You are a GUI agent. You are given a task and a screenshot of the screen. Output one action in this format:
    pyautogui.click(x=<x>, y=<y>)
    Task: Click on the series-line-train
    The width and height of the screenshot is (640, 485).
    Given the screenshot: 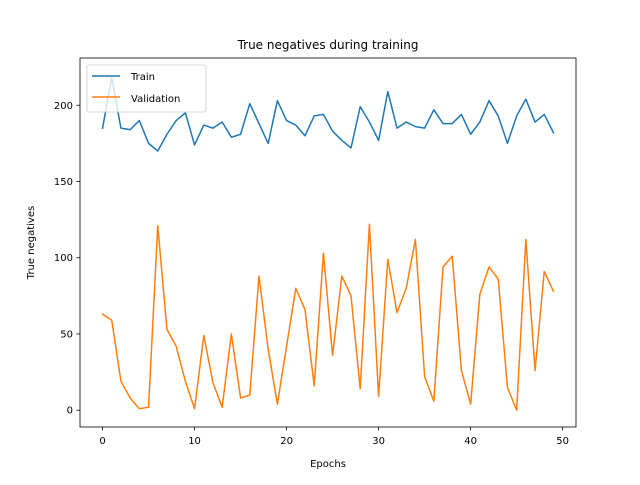 What is the action you would take?
    pyautogui.click(x=328, y=114)
    